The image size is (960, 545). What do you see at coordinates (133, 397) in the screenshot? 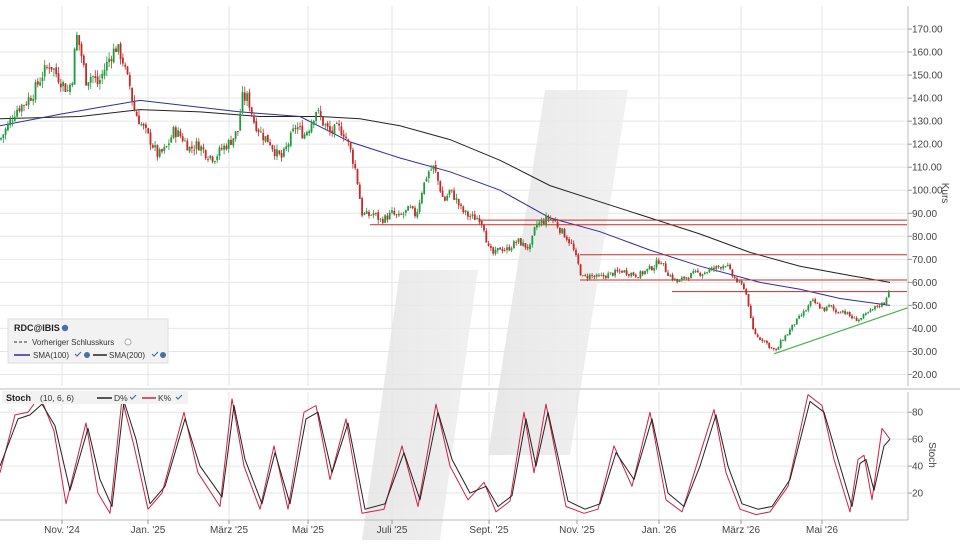
I see `stoch-d-check-icon` at bounding box center [133, 397].